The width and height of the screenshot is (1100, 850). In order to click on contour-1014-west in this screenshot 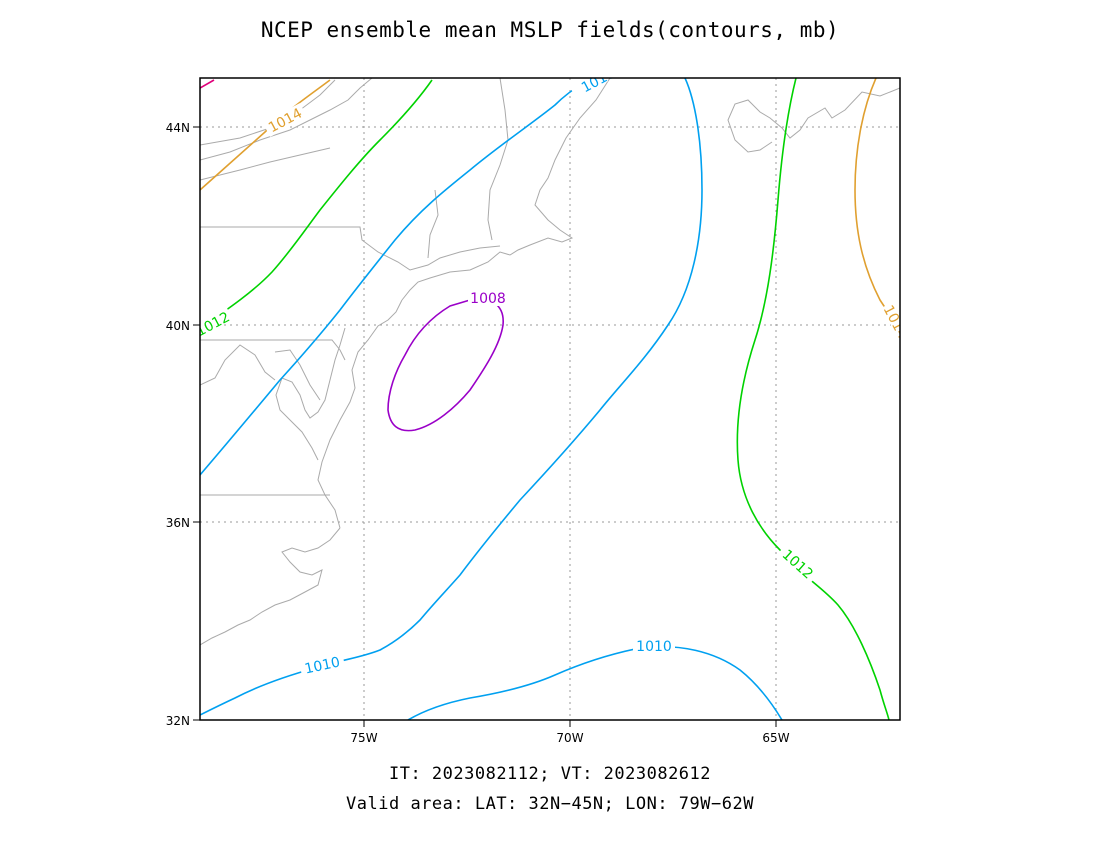, I will do `click(265, 135)`.